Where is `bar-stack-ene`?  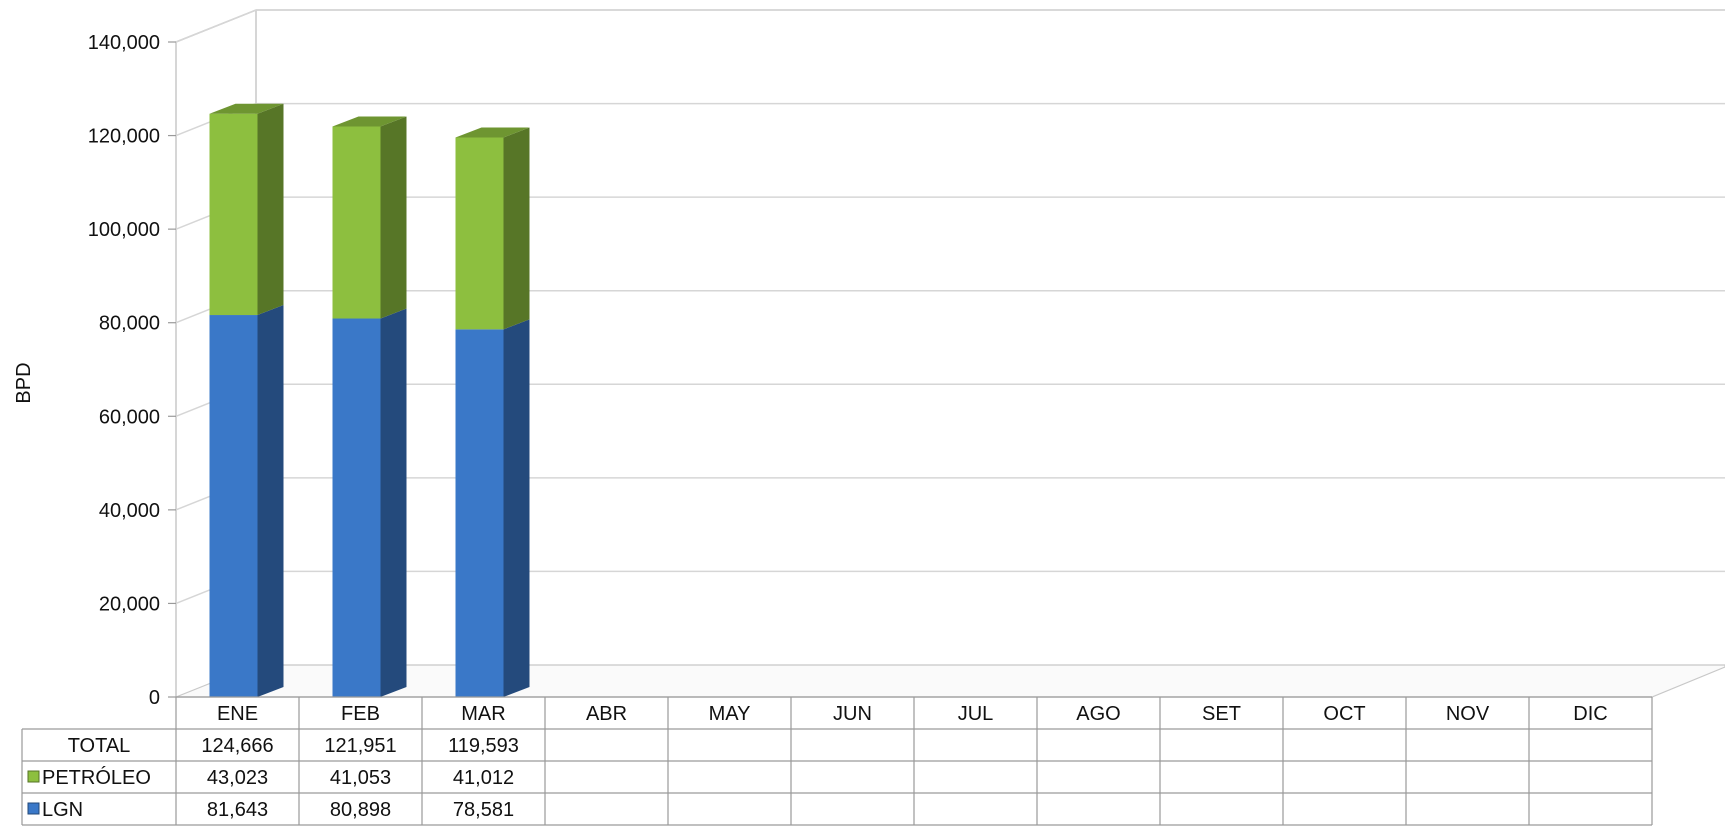 bar-stack-ene is located at coordinates (246, 400).